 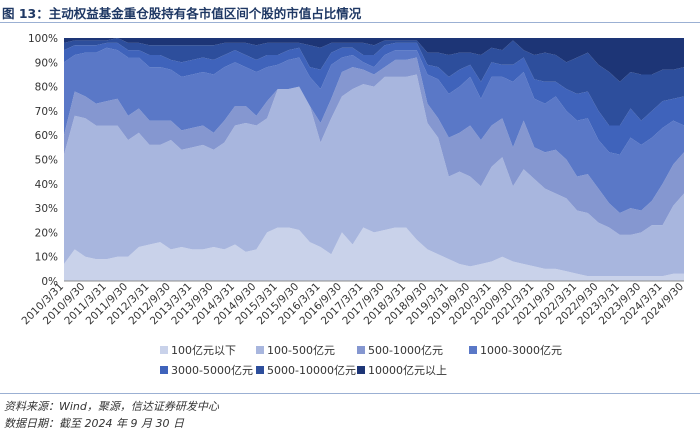 What do you see at coordinates (46, 258) in the screenshot?
I see `y-tick-label: 10%` at bounding box center [46, 258].